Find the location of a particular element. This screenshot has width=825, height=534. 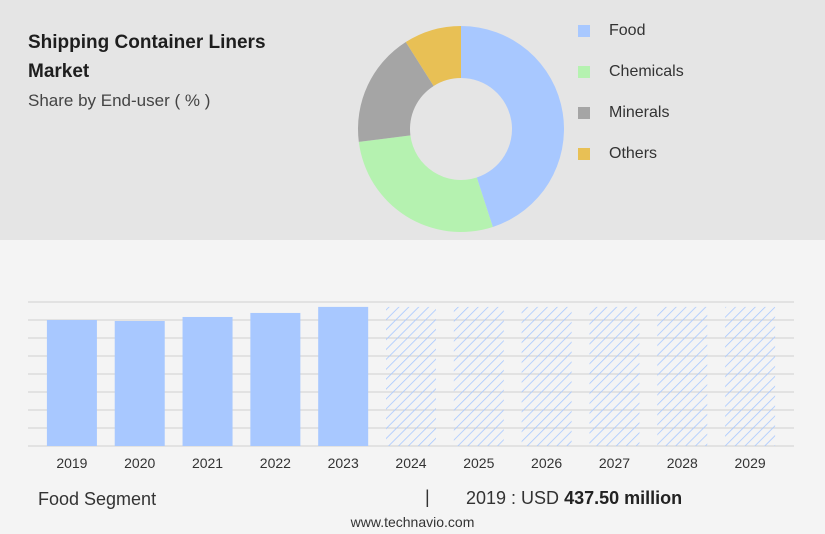

legend-item-minerals: Minerals is located at coordinates (631, 112).